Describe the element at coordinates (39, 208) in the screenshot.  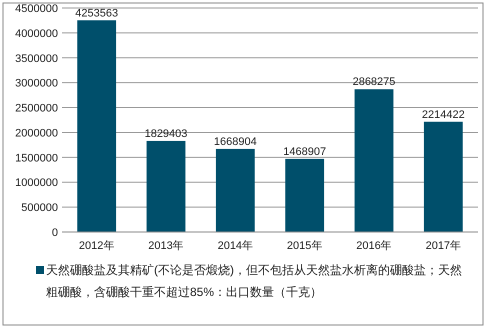
I see `y-tick-label: 500000` at that location.